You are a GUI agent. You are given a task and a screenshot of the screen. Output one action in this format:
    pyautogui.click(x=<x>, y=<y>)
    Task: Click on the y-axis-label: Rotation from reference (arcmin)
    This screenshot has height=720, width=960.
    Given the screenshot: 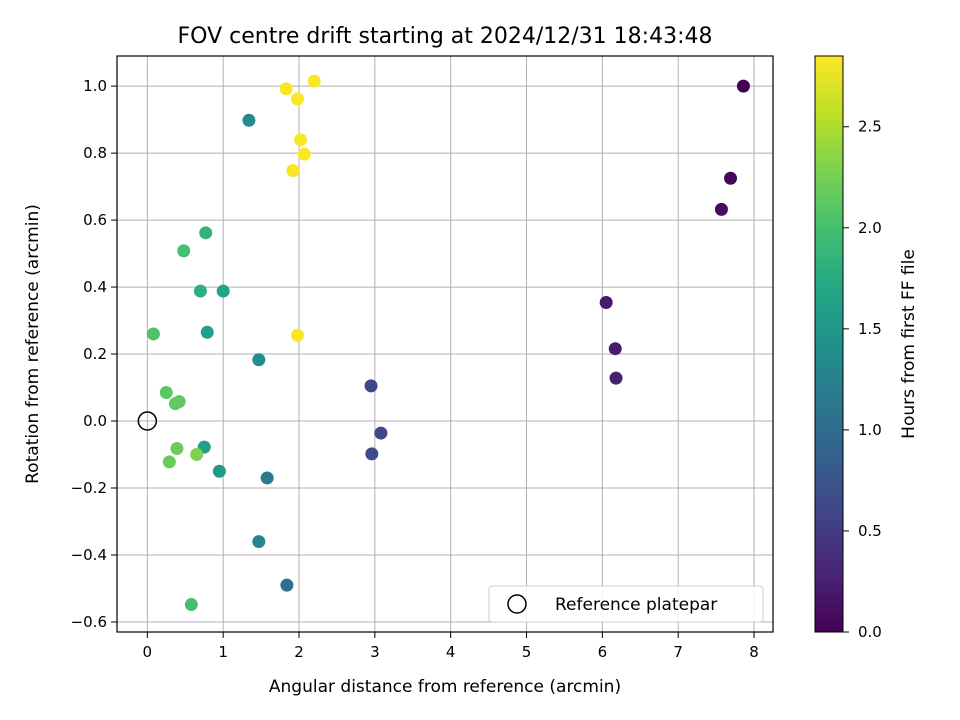 What is the action you would take?
    pyautogui.click(x=33, y=344)
    